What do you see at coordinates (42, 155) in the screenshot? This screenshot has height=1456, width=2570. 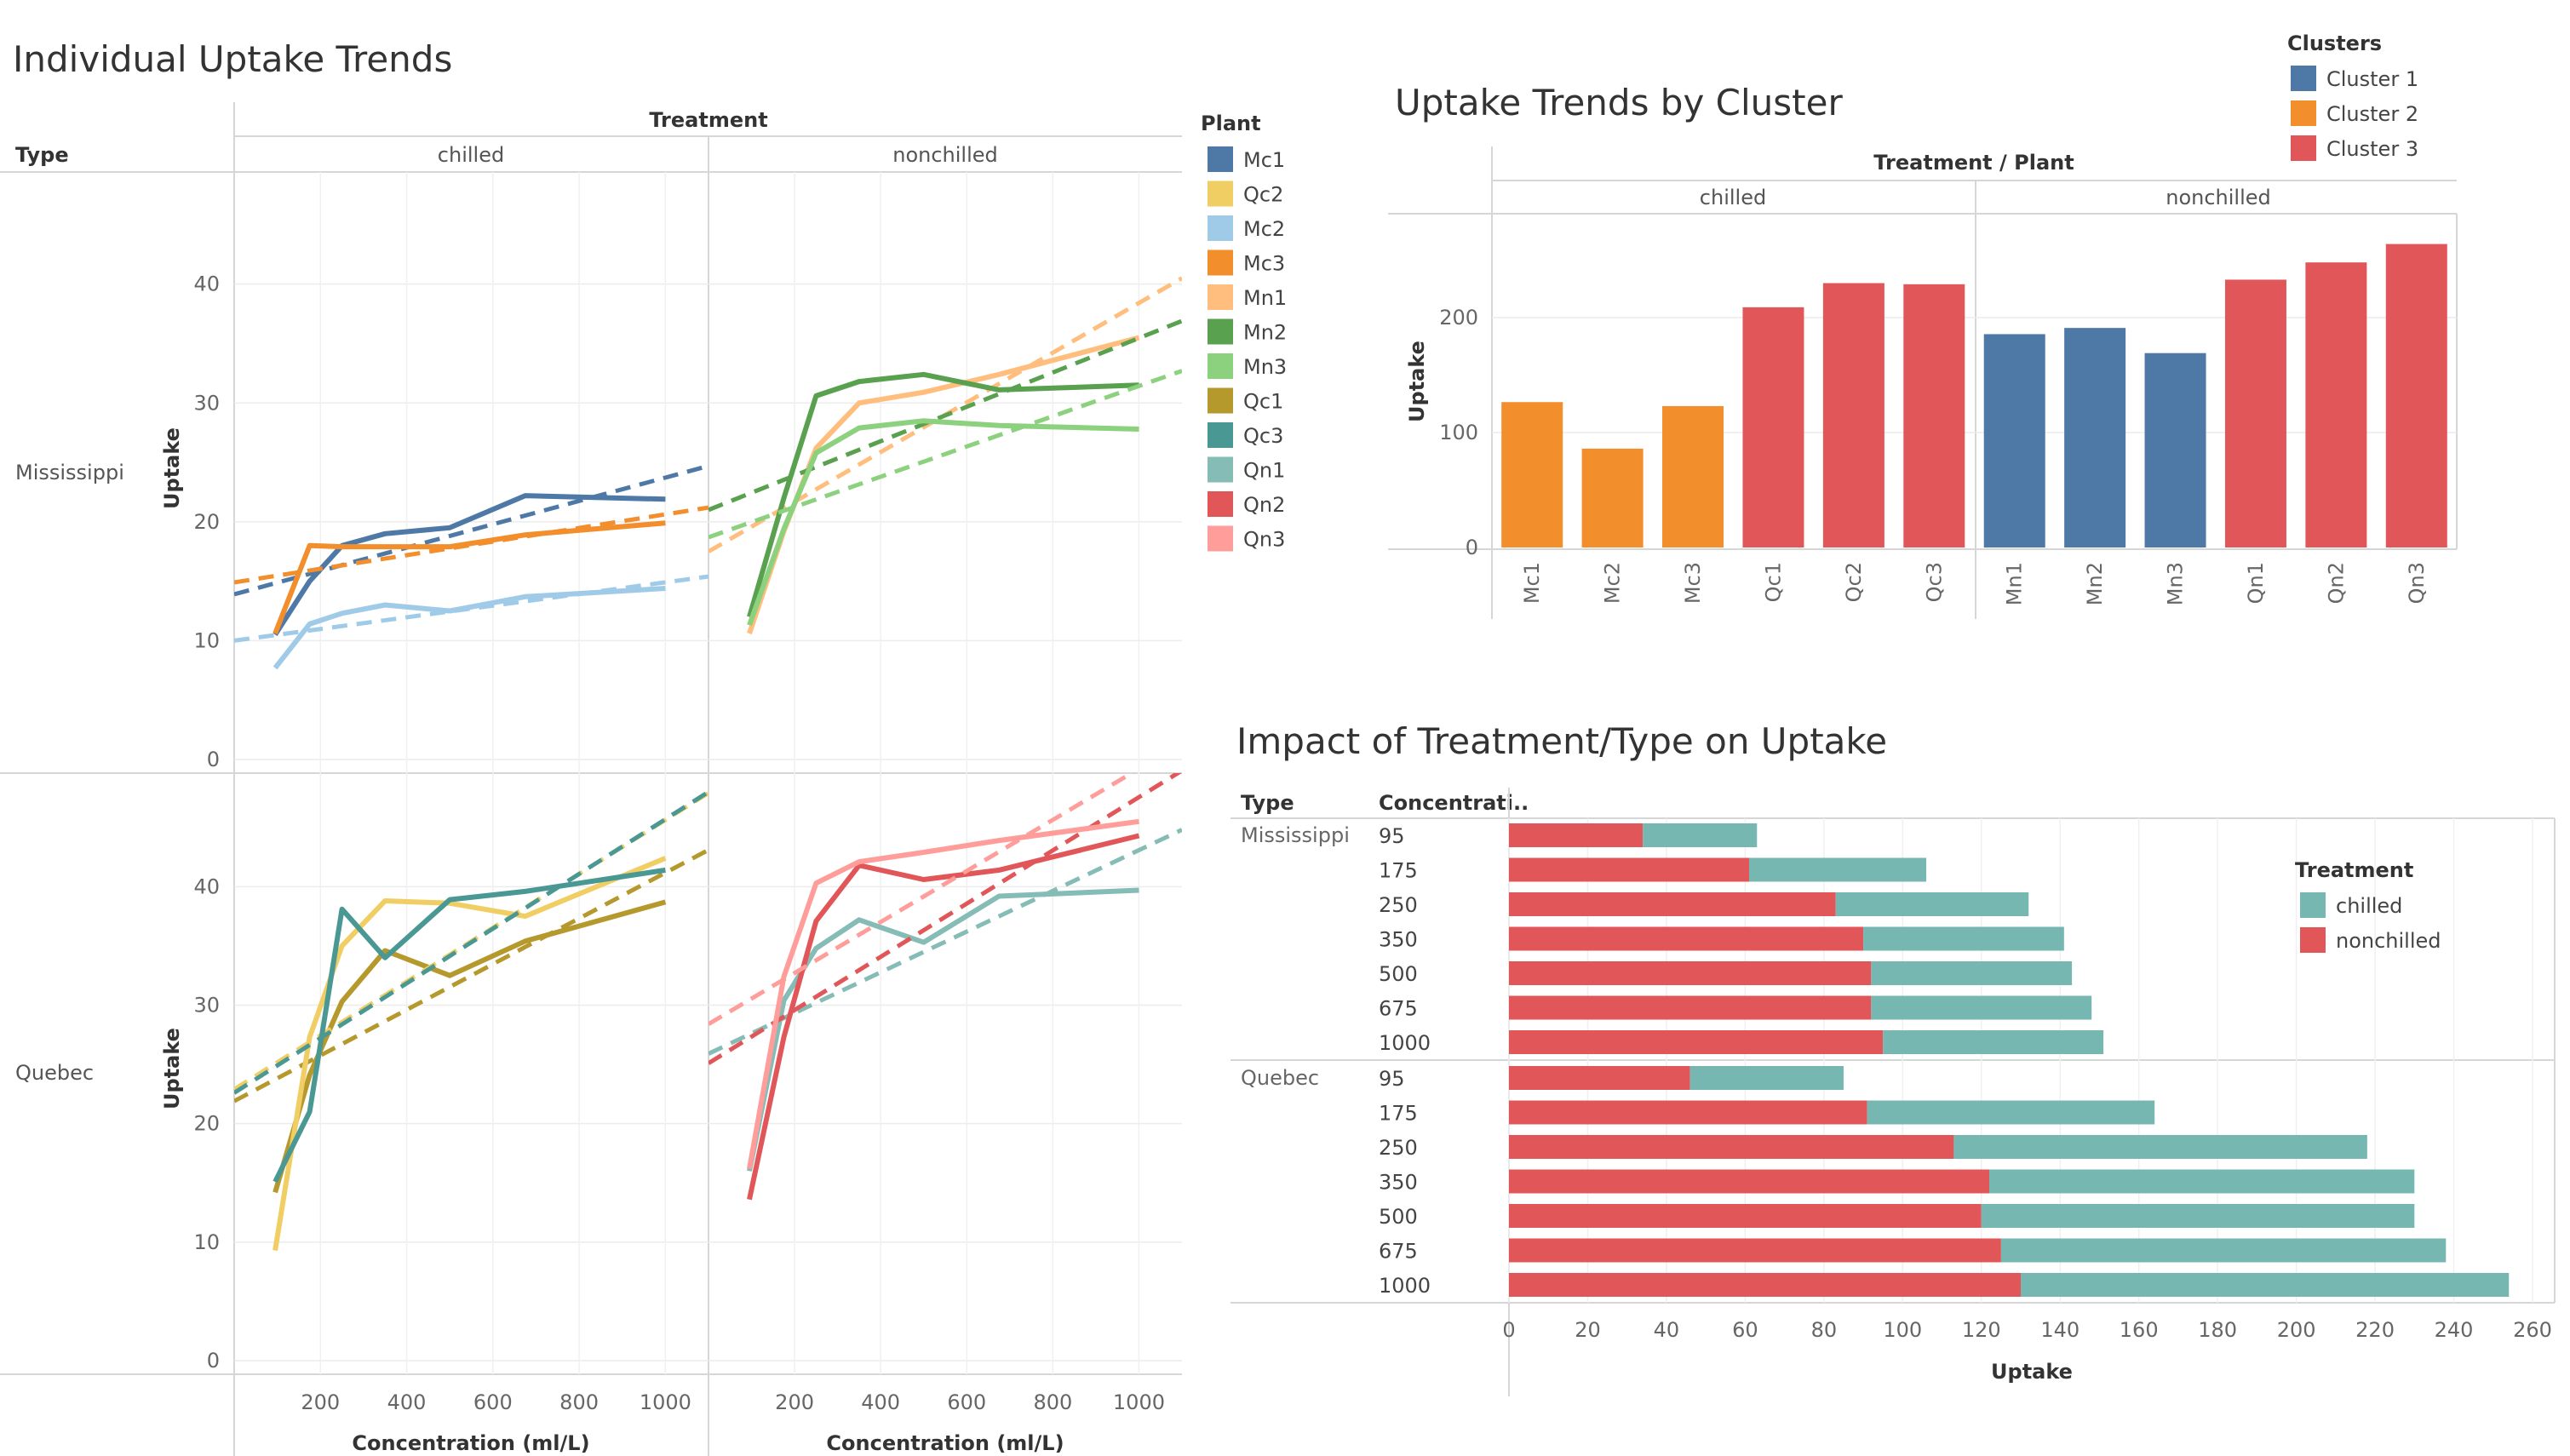 I see `row-header: Type` at bounding box center [42, 155].